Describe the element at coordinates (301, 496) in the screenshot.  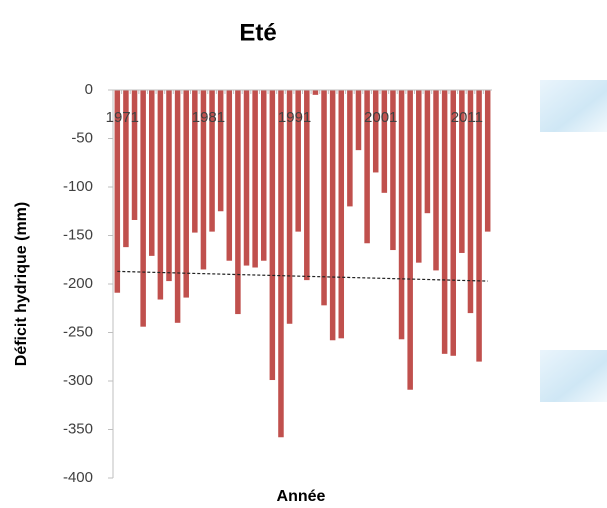
I see `x-axis-title: Année` at that location.